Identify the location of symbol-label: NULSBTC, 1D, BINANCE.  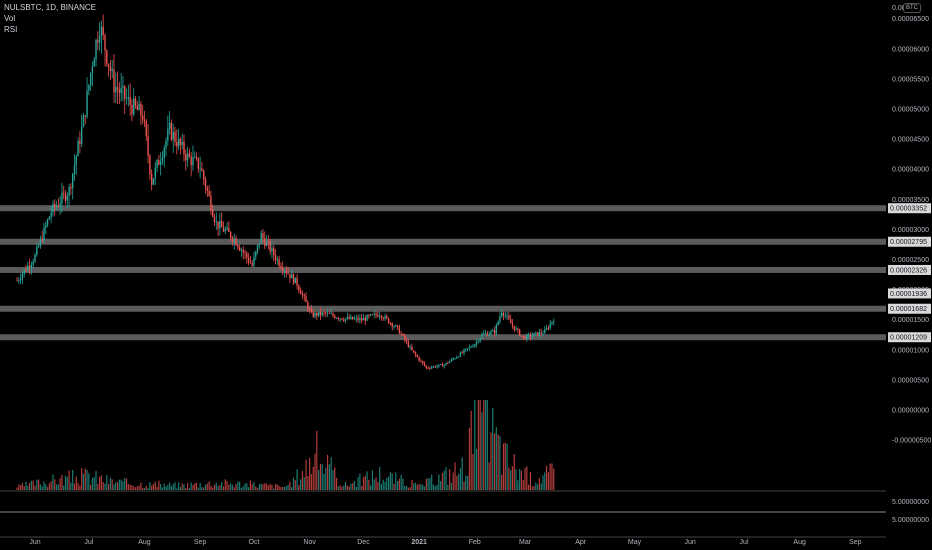
(50, 7).